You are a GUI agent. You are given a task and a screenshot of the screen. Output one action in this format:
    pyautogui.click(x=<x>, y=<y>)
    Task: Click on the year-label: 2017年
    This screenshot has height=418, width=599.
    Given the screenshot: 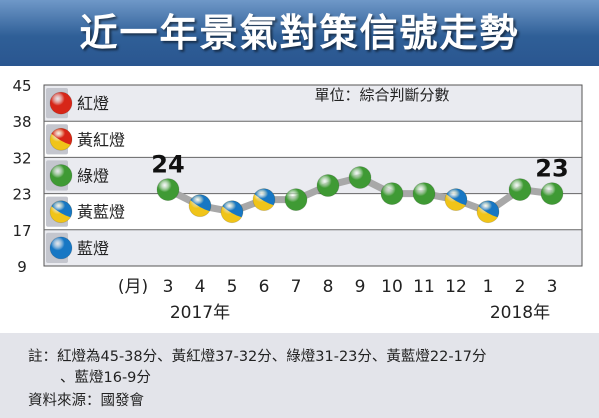 What is the action you would take?
    pyautogui.click(x=200, y=313)
    